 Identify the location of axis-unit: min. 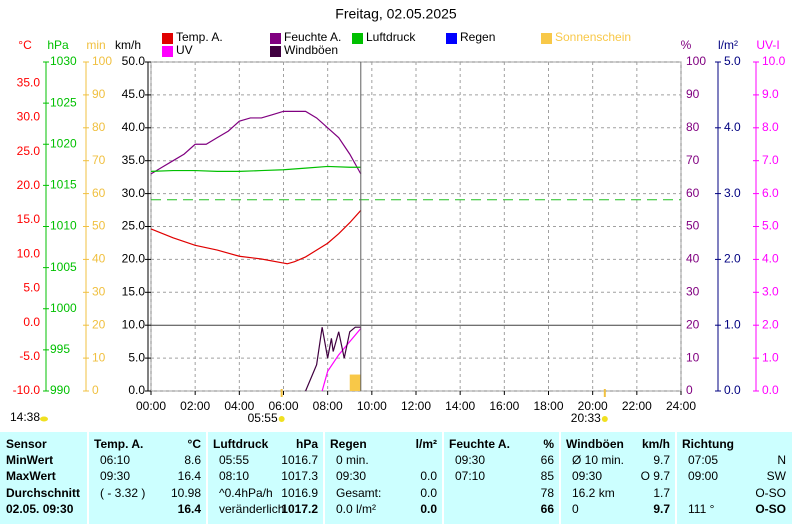
(95, 45).